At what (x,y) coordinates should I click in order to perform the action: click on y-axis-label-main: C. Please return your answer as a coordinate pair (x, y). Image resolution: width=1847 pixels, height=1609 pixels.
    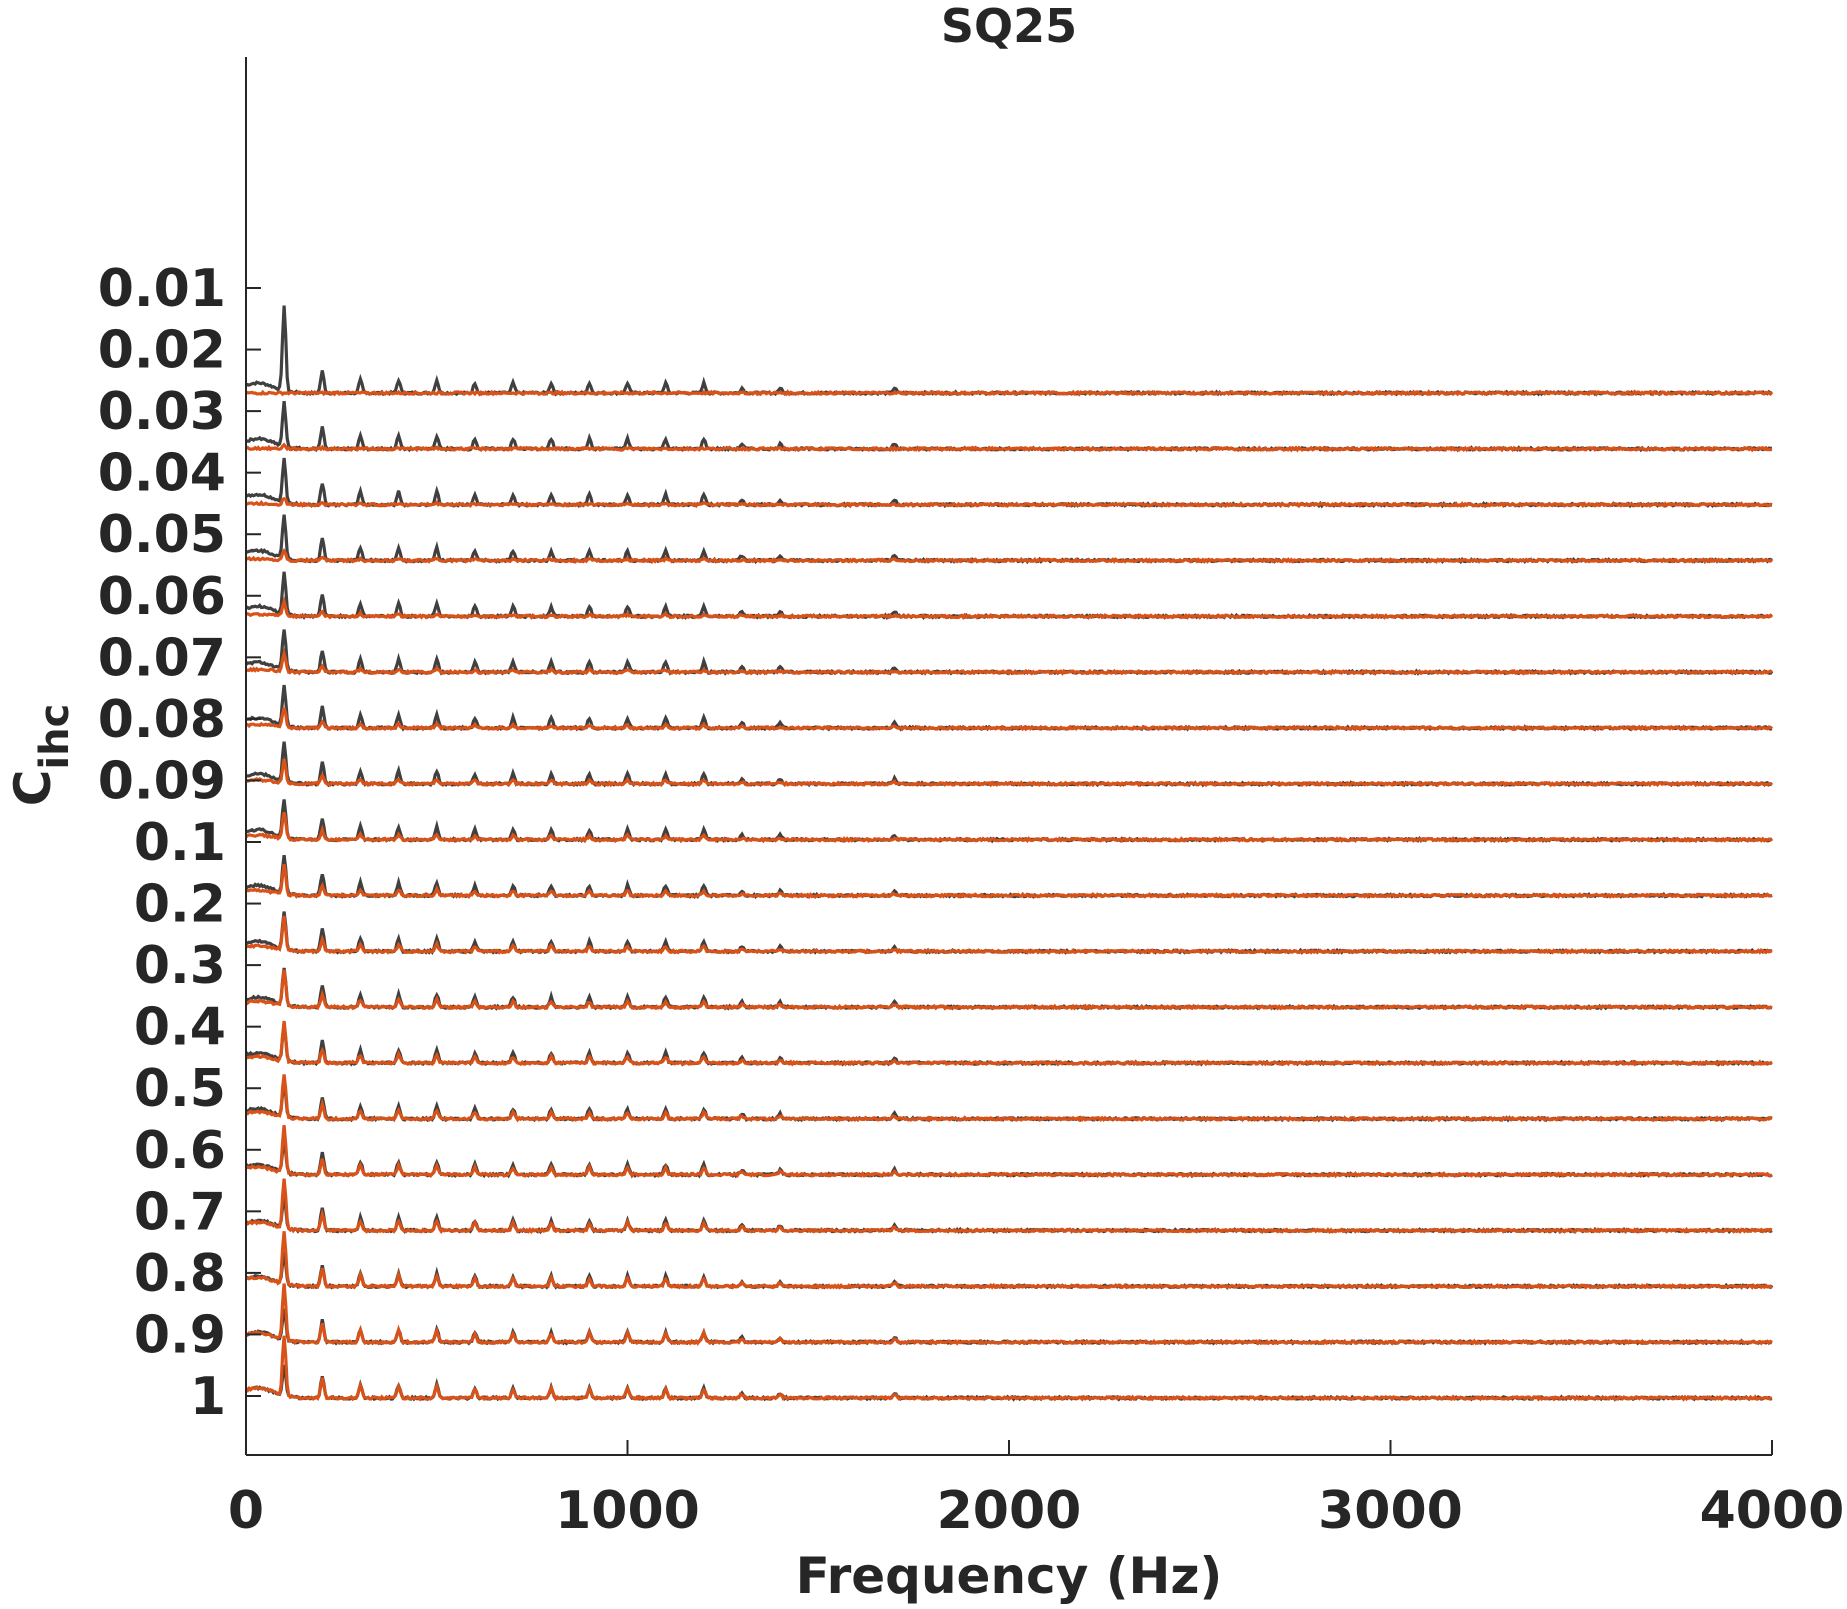
    Looking at the image, I should click on (33, 788).